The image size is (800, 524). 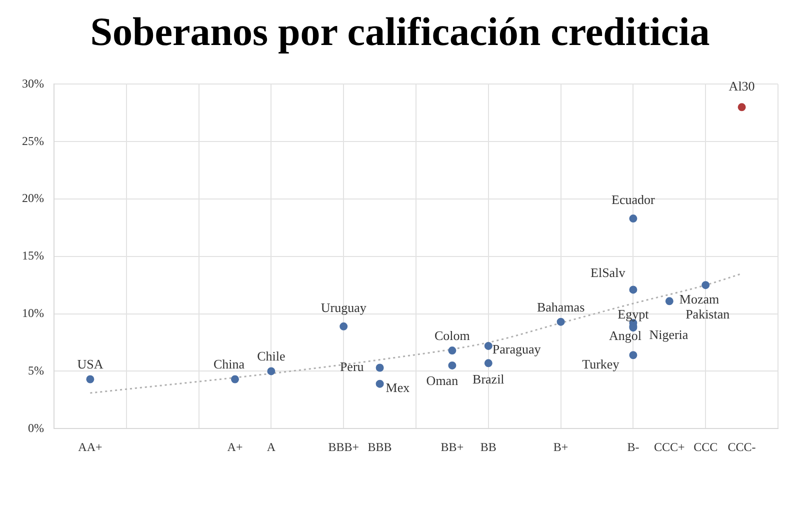 What do you see at coordinates (668, 334) in the screenshot?
I see `annotation: Nigeria` at bounding box center [668, 334].